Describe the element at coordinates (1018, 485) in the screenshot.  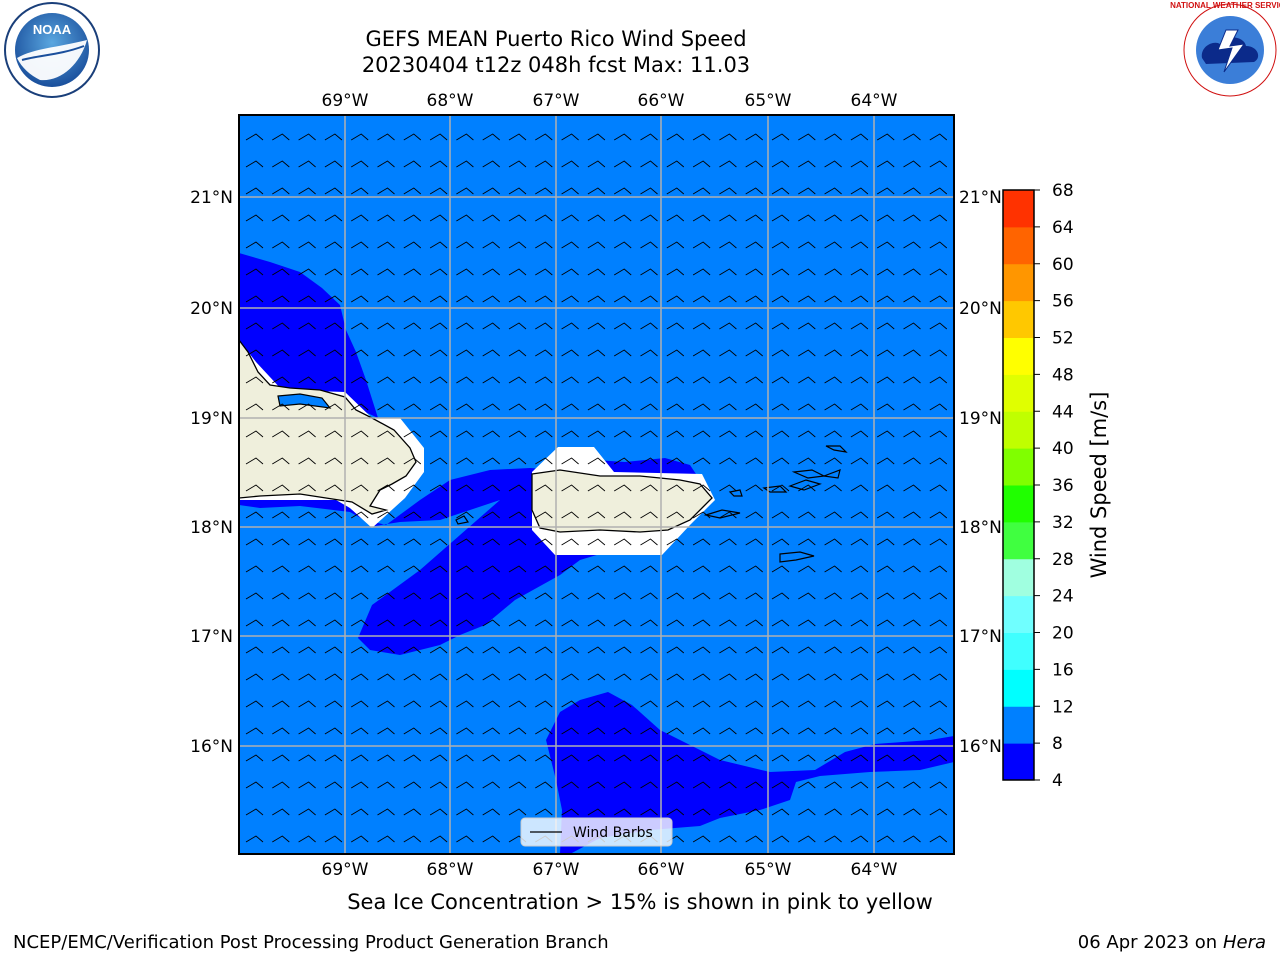
I see `colorbar-body` at that location.